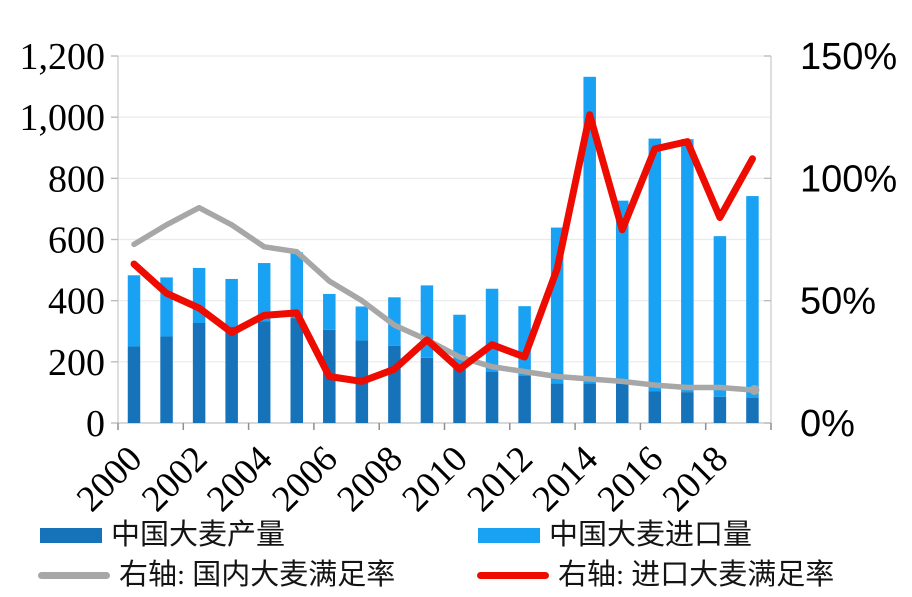  I want to click on legend-item-imports: 中国大麦进口量, so click(615, 535).